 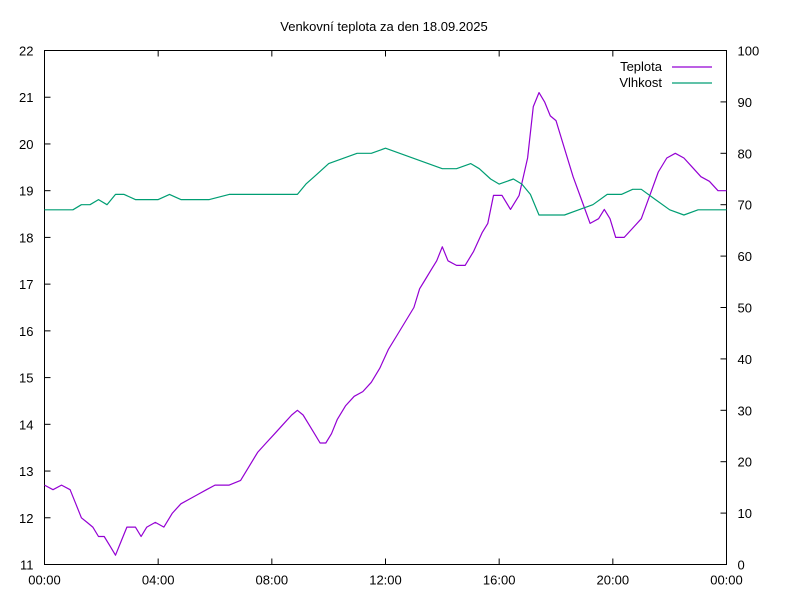 What do you see at coordinates (383, 26) in the screenshot?
I see `chart-title: Venkovní teplota za den 18.09.2025` at bounding box center [383, 26].